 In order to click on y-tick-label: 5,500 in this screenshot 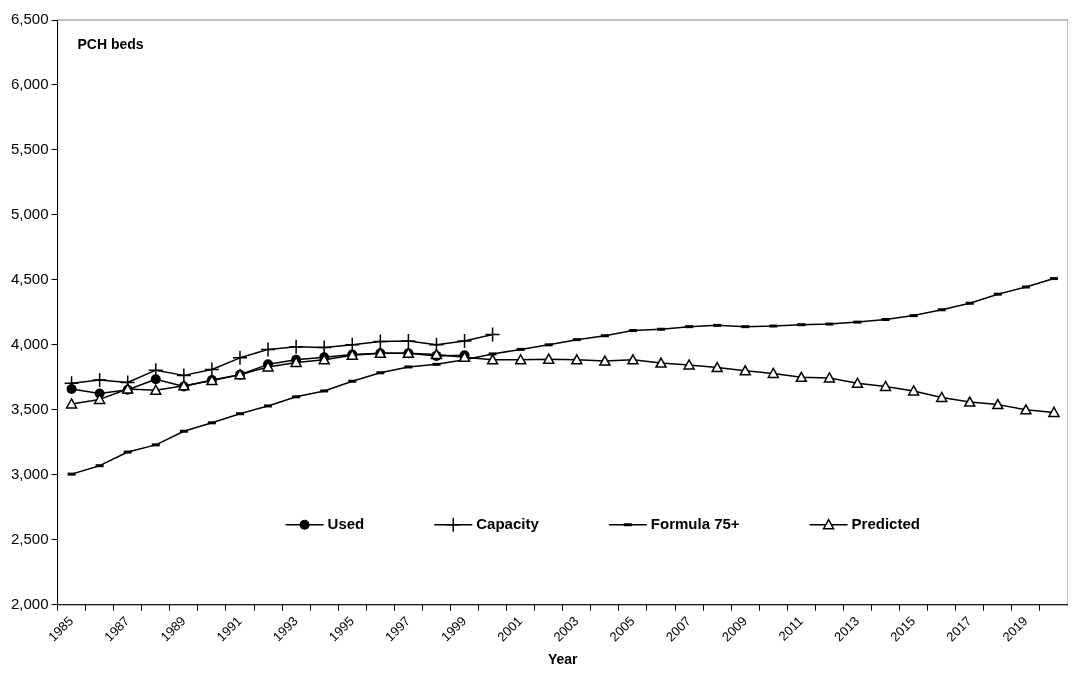, I will do `click(29, 149)`.